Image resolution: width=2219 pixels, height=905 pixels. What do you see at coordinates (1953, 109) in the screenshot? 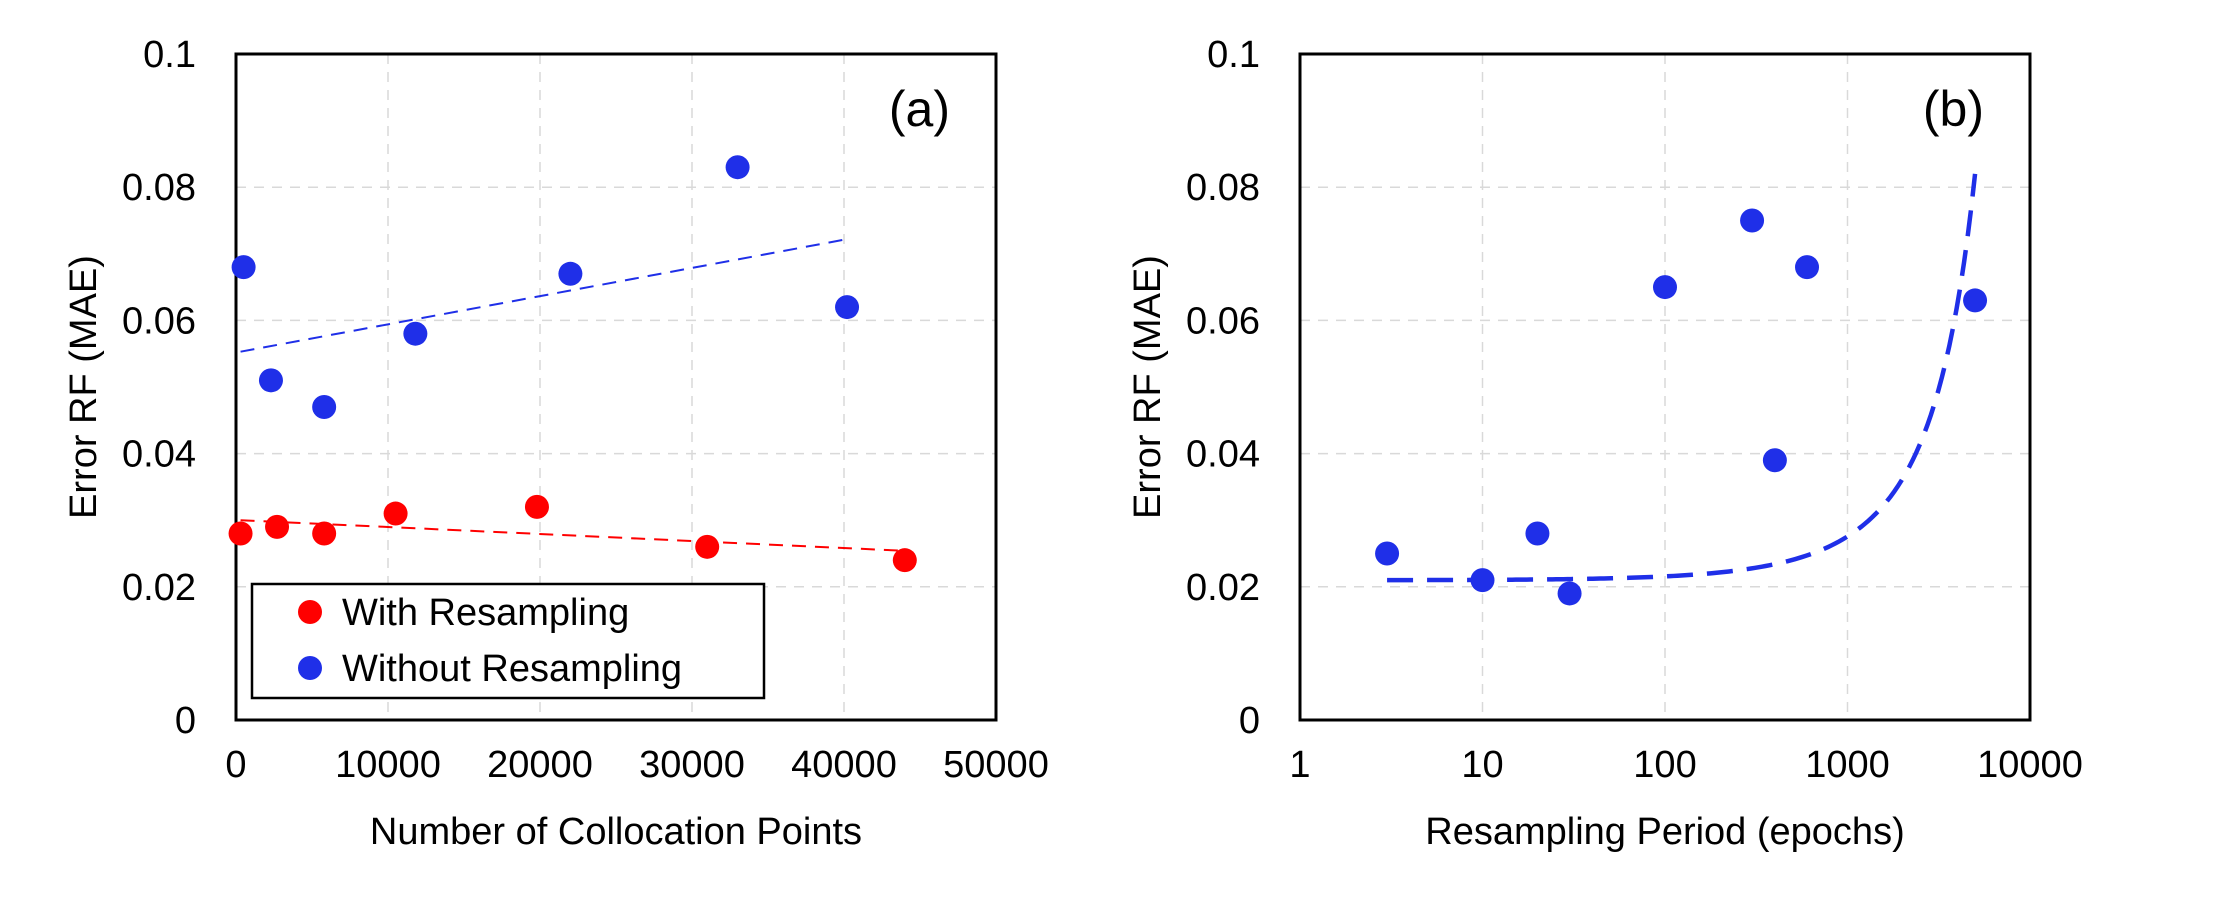
I see `panel-label: (b)` at bounding box center [1953, 109].